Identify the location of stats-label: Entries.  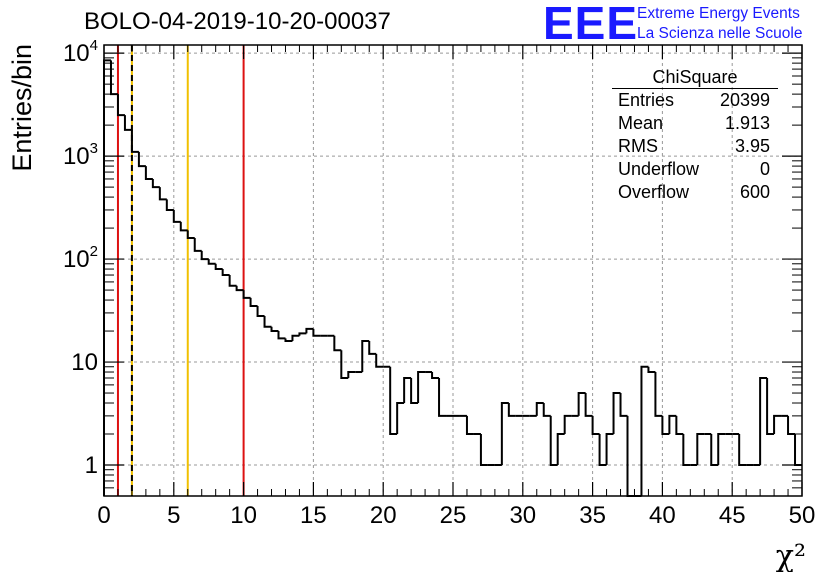
(646, 100).